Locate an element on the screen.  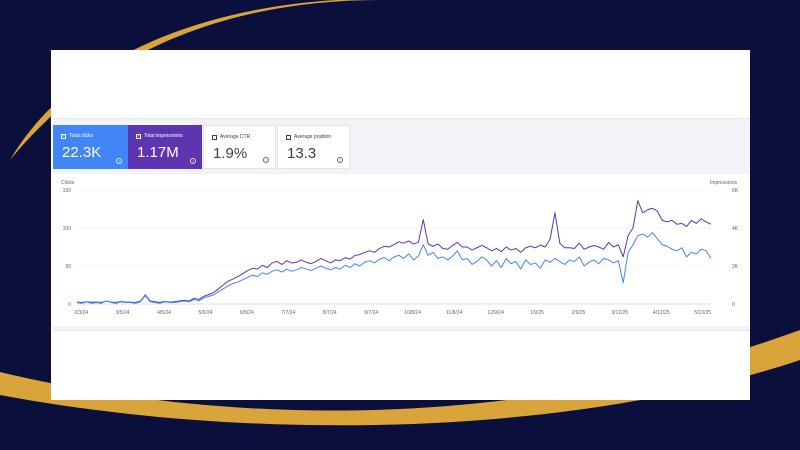
x-tick-label: 5/6/24 is located at coordinates (206, 313).